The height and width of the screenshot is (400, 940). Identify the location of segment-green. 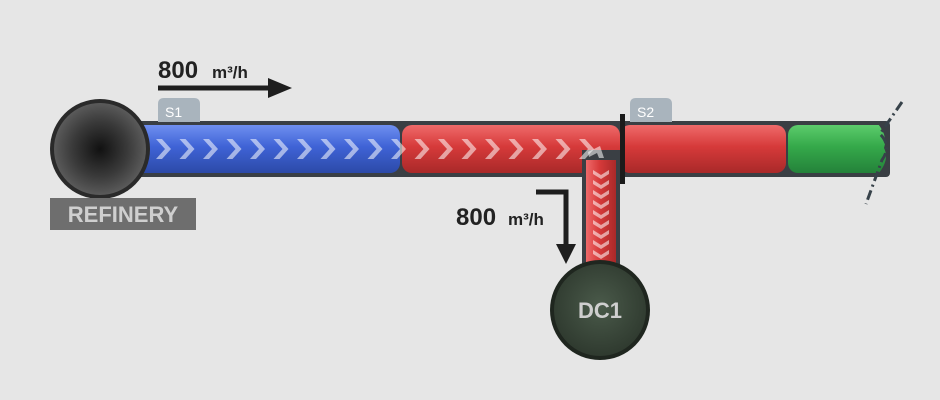
(837, 149).